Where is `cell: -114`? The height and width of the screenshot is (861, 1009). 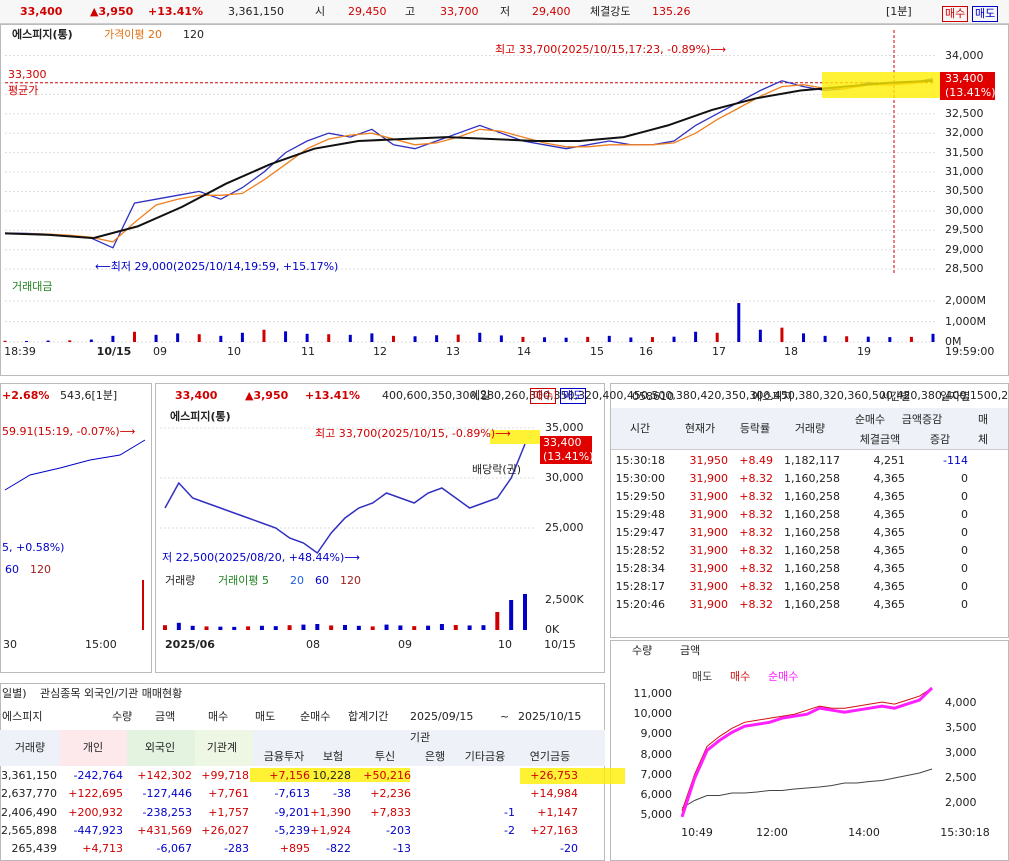 cell: -114 is located at coordinates (955, 460).